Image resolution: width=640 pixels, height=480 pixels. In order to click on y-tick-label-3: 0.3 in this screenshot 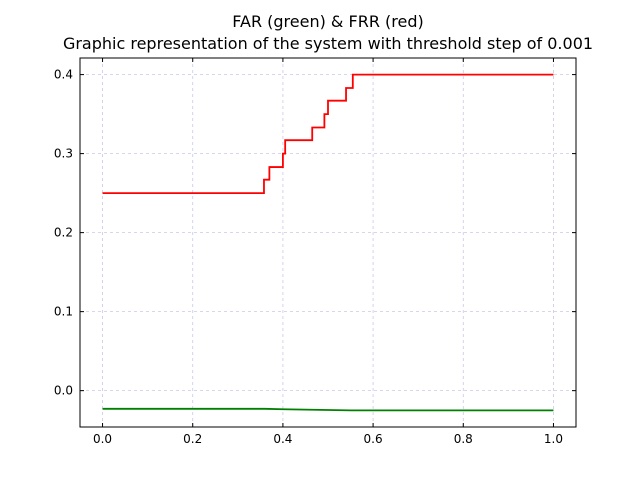, I will do `click(63, 154)`.